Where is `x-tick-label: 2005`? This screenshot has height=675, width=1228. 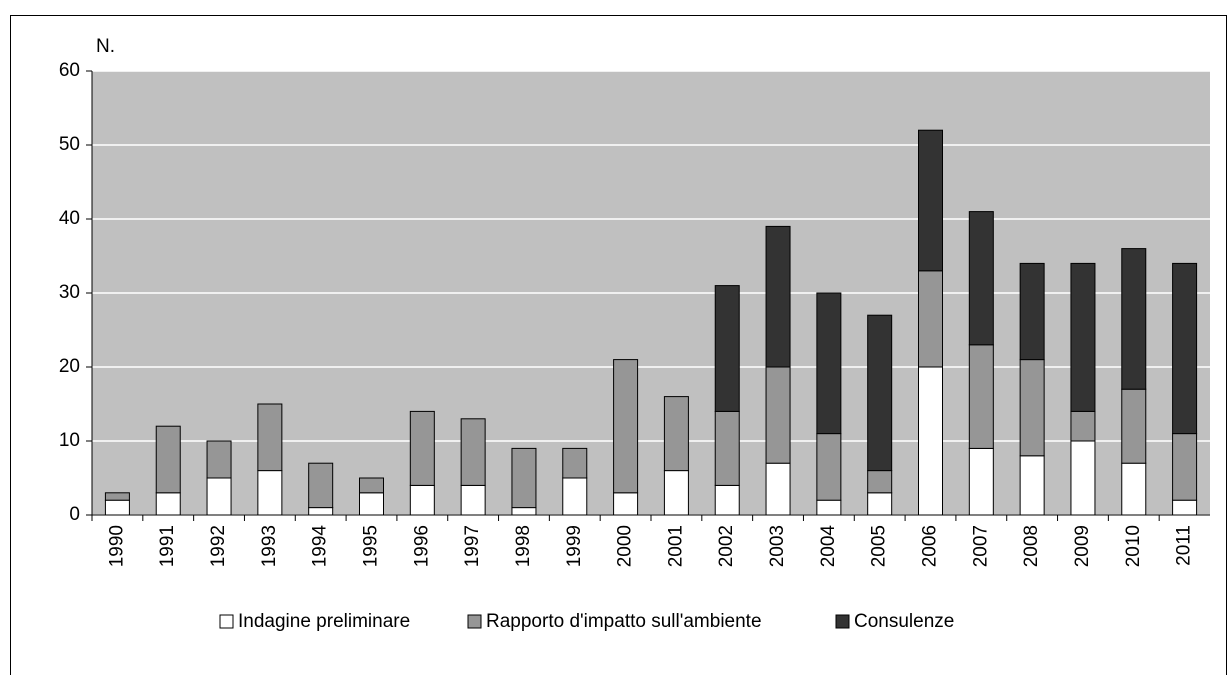
x-tick-label: 2005 is located at coordinates (879, 546).